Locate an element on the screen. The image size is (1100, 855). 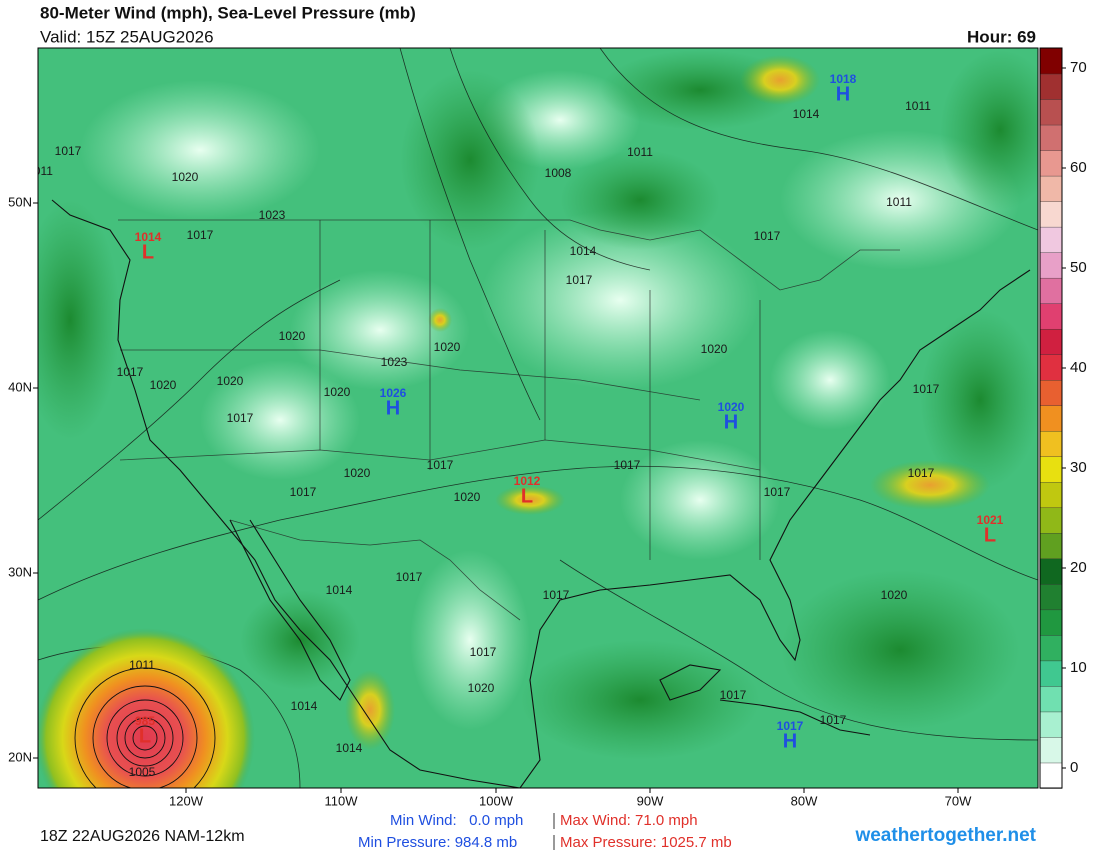
isobar-label: 1008 is located at coordinates (558, 173).